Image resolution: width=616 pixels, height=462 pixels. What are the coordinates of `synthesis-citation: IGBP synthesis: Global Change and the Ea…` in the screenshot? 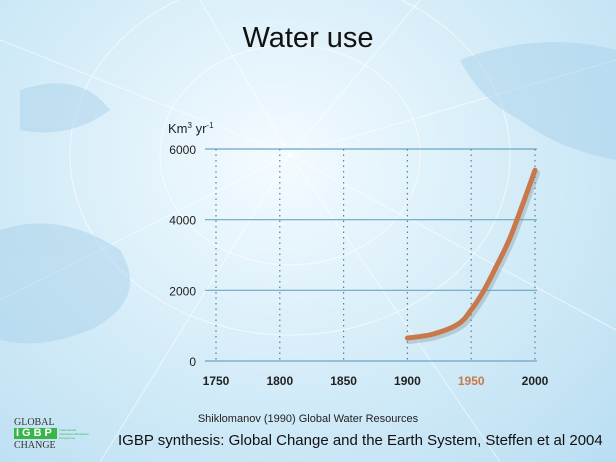 It's located at (360, 440).